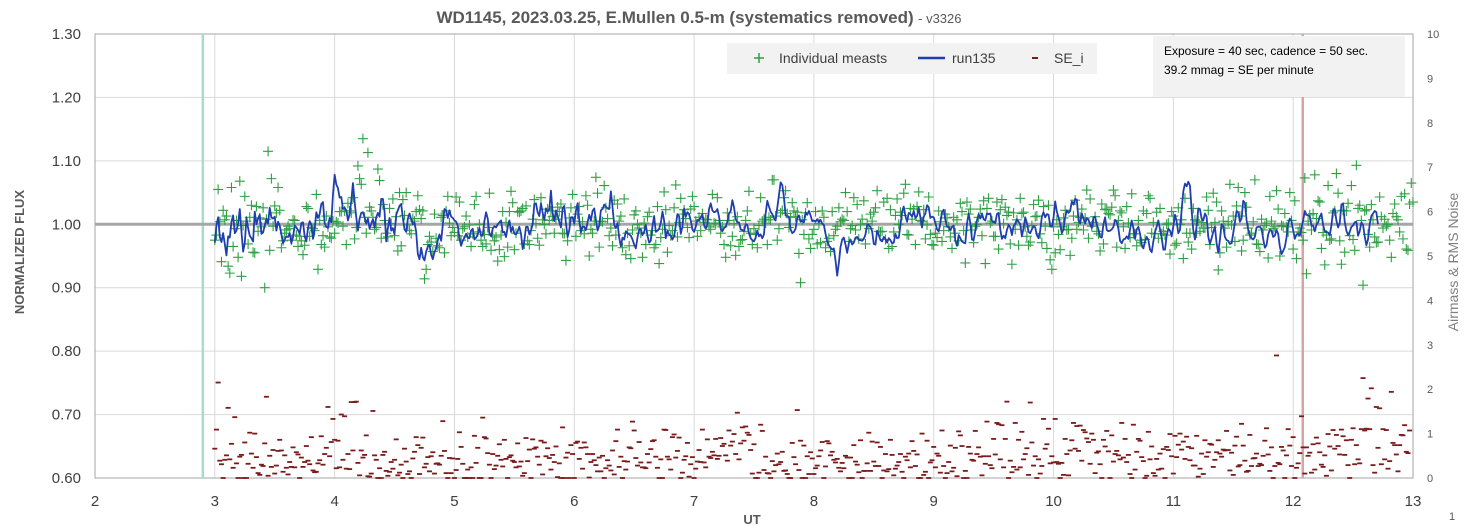 Image resolution: width=1468 pixels, height=532 pixels. What do you see at coordinates (1430, 479) in the screenshot?
I see `y2-tick-label: 0` at bounding box center [1430, 479].